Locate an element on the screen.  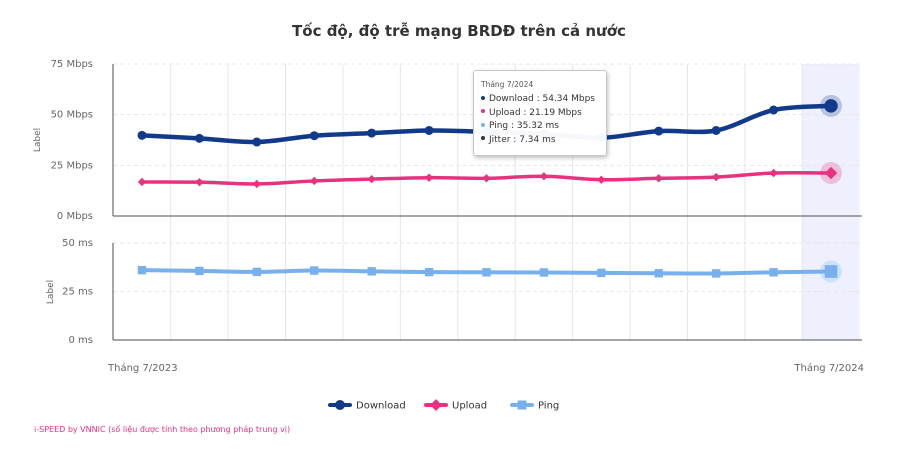
y-tick-label-speed: 50 Mbps is located at coordinates (72, 115).